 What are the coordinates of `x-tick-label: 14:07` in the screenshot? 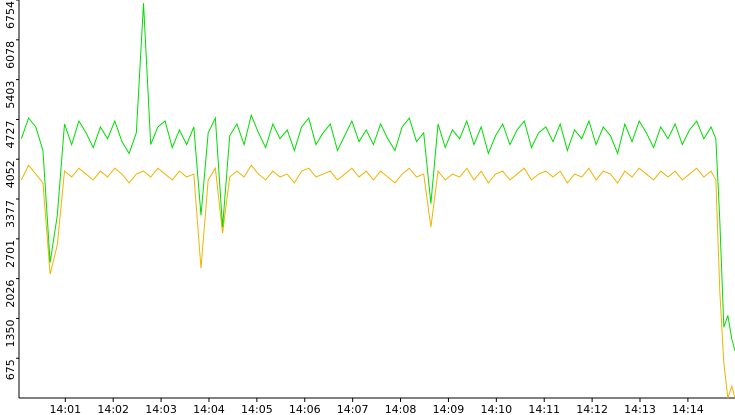 It's located at (353, 409).